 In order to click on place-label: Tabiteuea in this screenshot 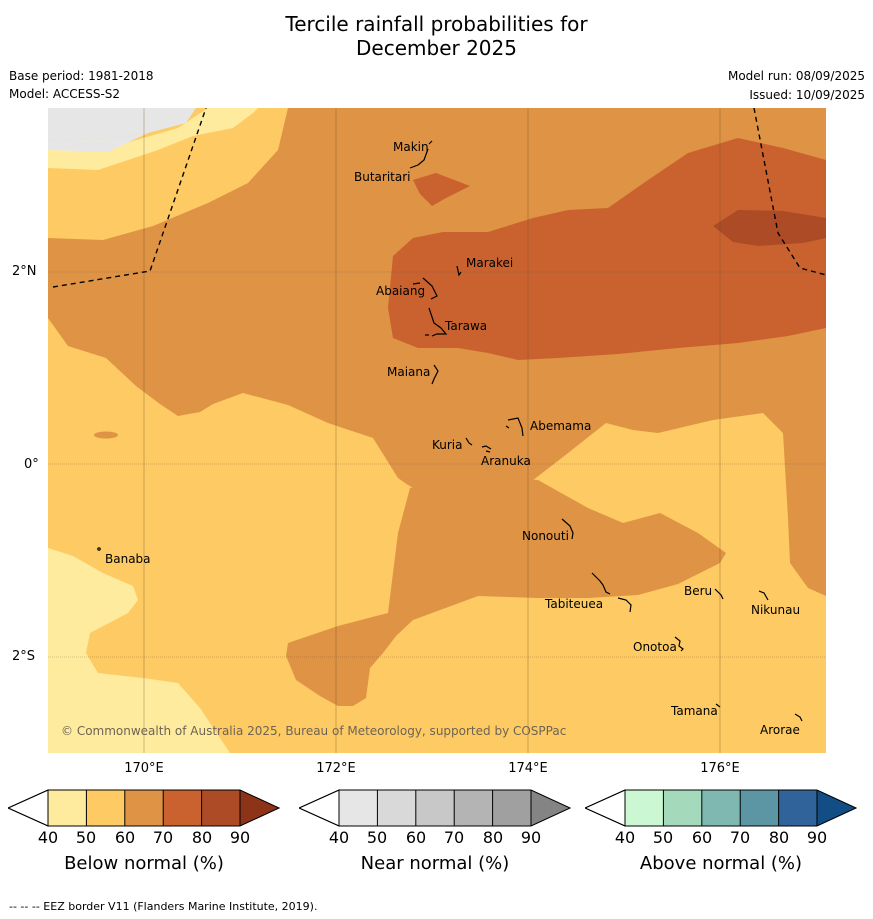, I will do `click(573, 604)`.